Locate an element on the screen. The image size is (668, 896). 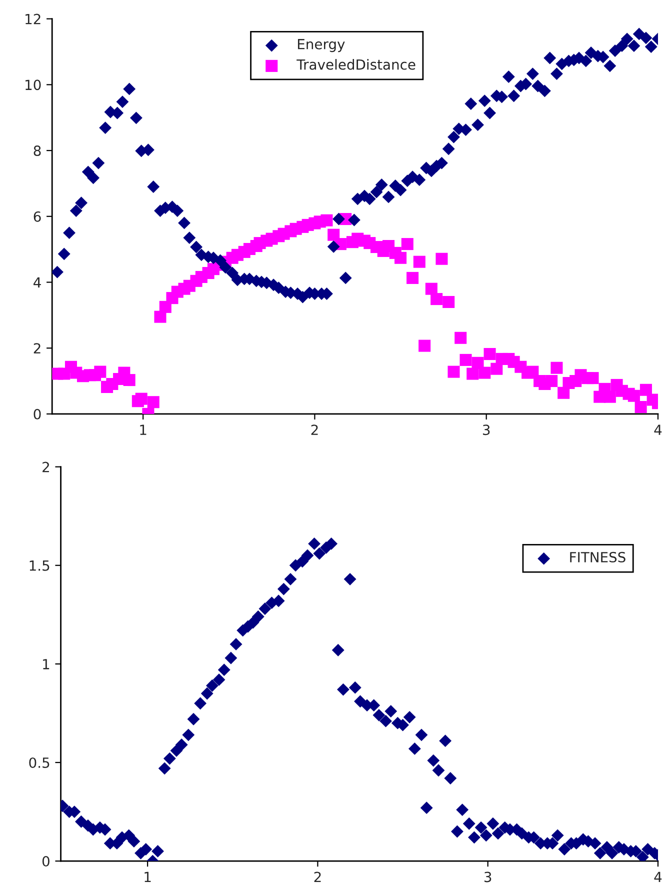
y-tick-label: 6 is located at coordinates (37, 216).